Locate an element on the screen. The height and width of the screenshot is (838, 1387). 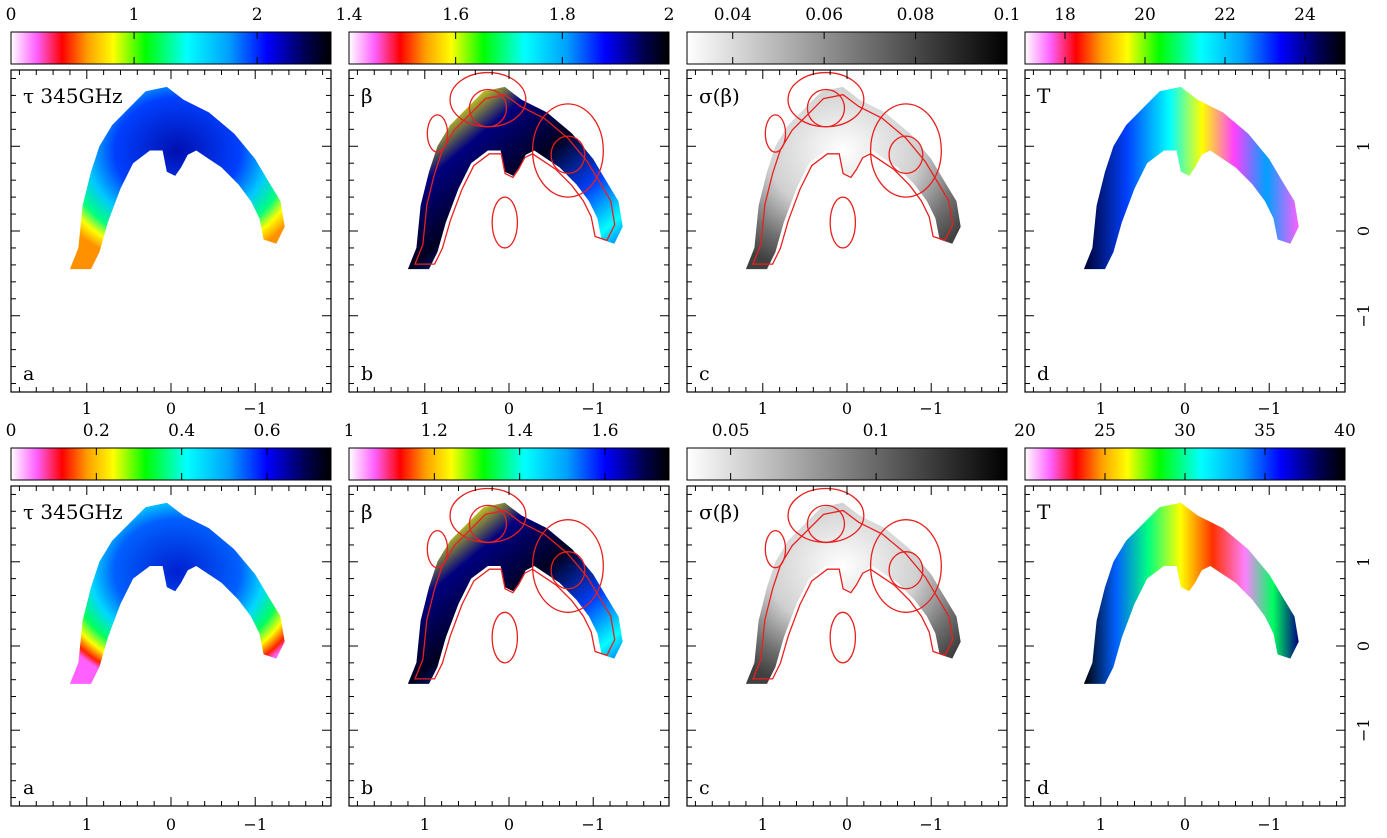
panel-b-row2: 1 1.2 1.4 1.6 1 0 −1 β b is located at coordinates (507, 627).